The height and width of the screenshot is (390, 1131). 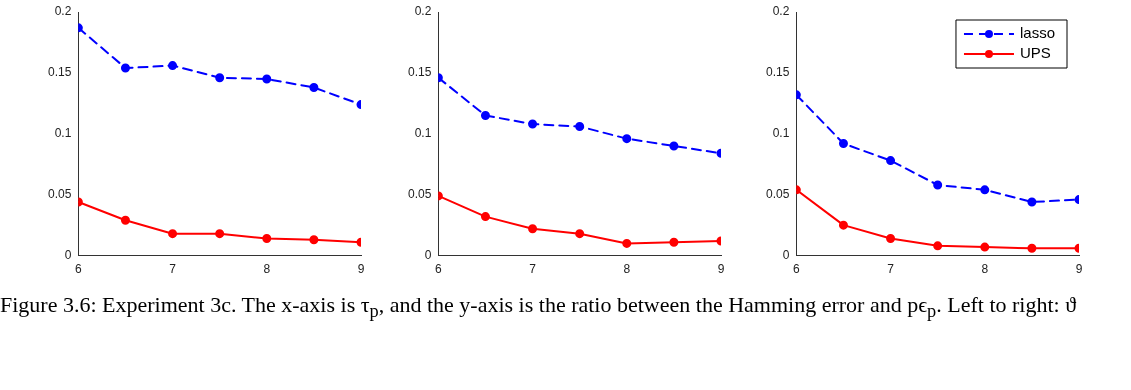 I want to click on caption: Figure 3.6: Experiment 3c. The x-axis is τ$_{p}$, and the y-axis is the ratio between the Hamming error and pϵ$_{p}$. Left to right: ϑ, so click(x=539, y=308).